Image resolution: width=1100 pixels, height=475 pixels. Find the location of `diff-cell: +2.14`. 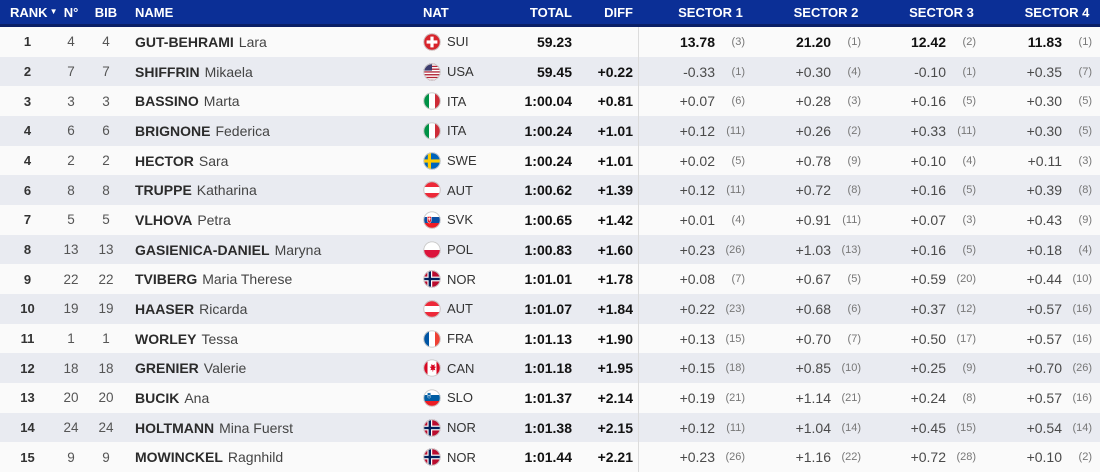

diff-cell: +2.14 is located at coordinates (615, 397).